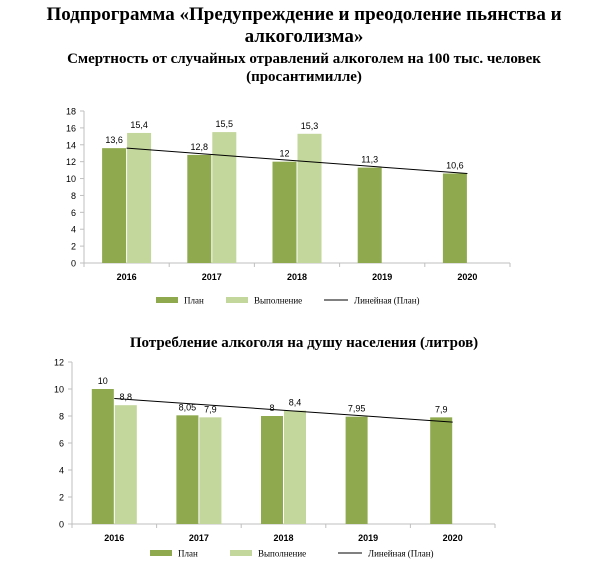 The height and width of the screenshot is (577, 608). Describe the element at coordinates (71, 145) in the screenshot. I see `y-tick-label: 14` at that location.